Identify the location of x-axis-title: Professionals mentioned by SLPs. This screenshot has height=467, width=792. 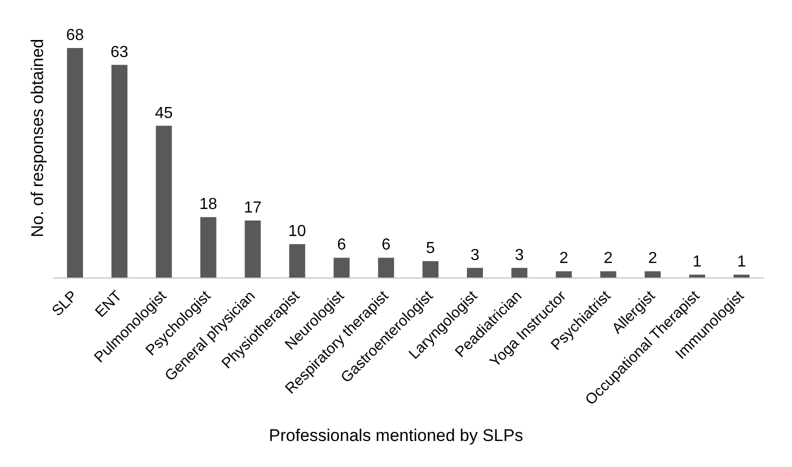
(396, 436).